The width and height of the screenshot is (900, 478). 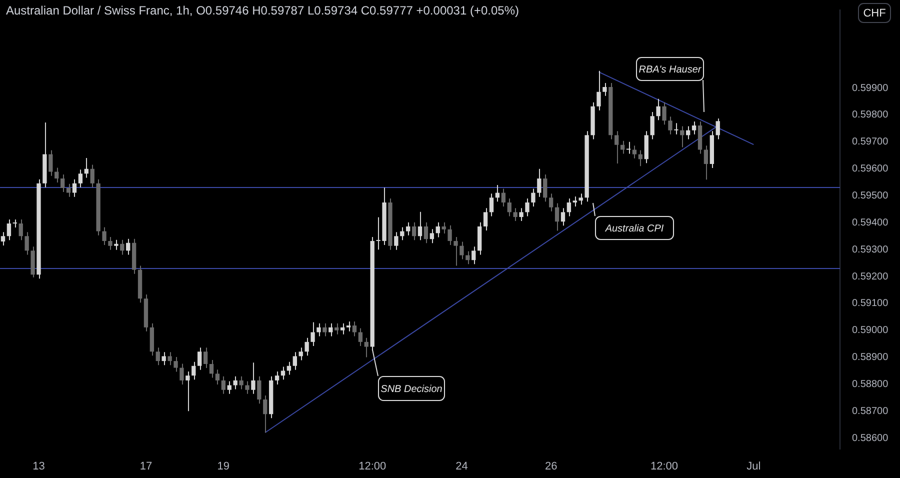 What do you see at coordinates (870, 330) in the screenshot?
I see `y-tick-label: 0.59000` at bounding box center [870, 330].